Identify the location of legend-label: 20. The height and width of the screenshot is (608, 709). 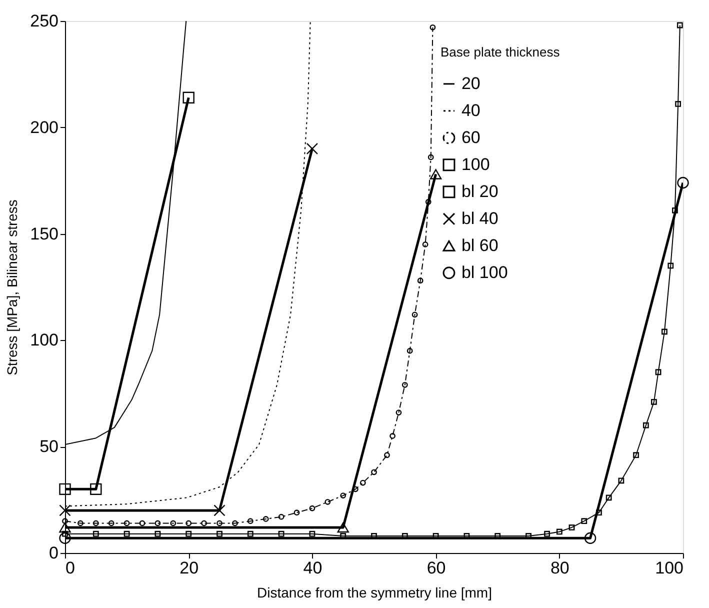
(470, 83).